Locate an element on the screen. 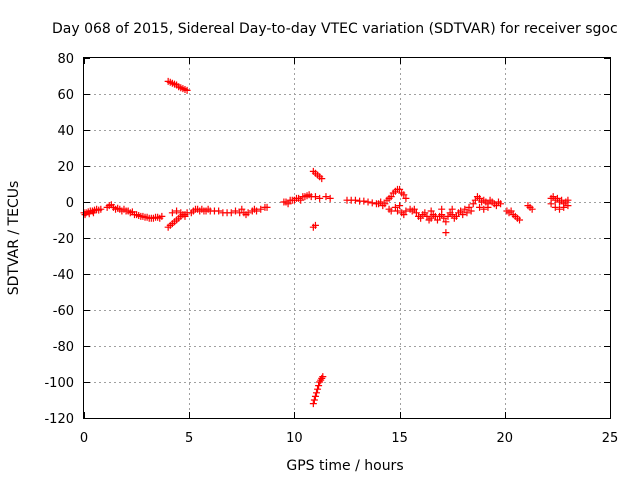  y-tick-label: -120 is located at coordinates (59, 419).